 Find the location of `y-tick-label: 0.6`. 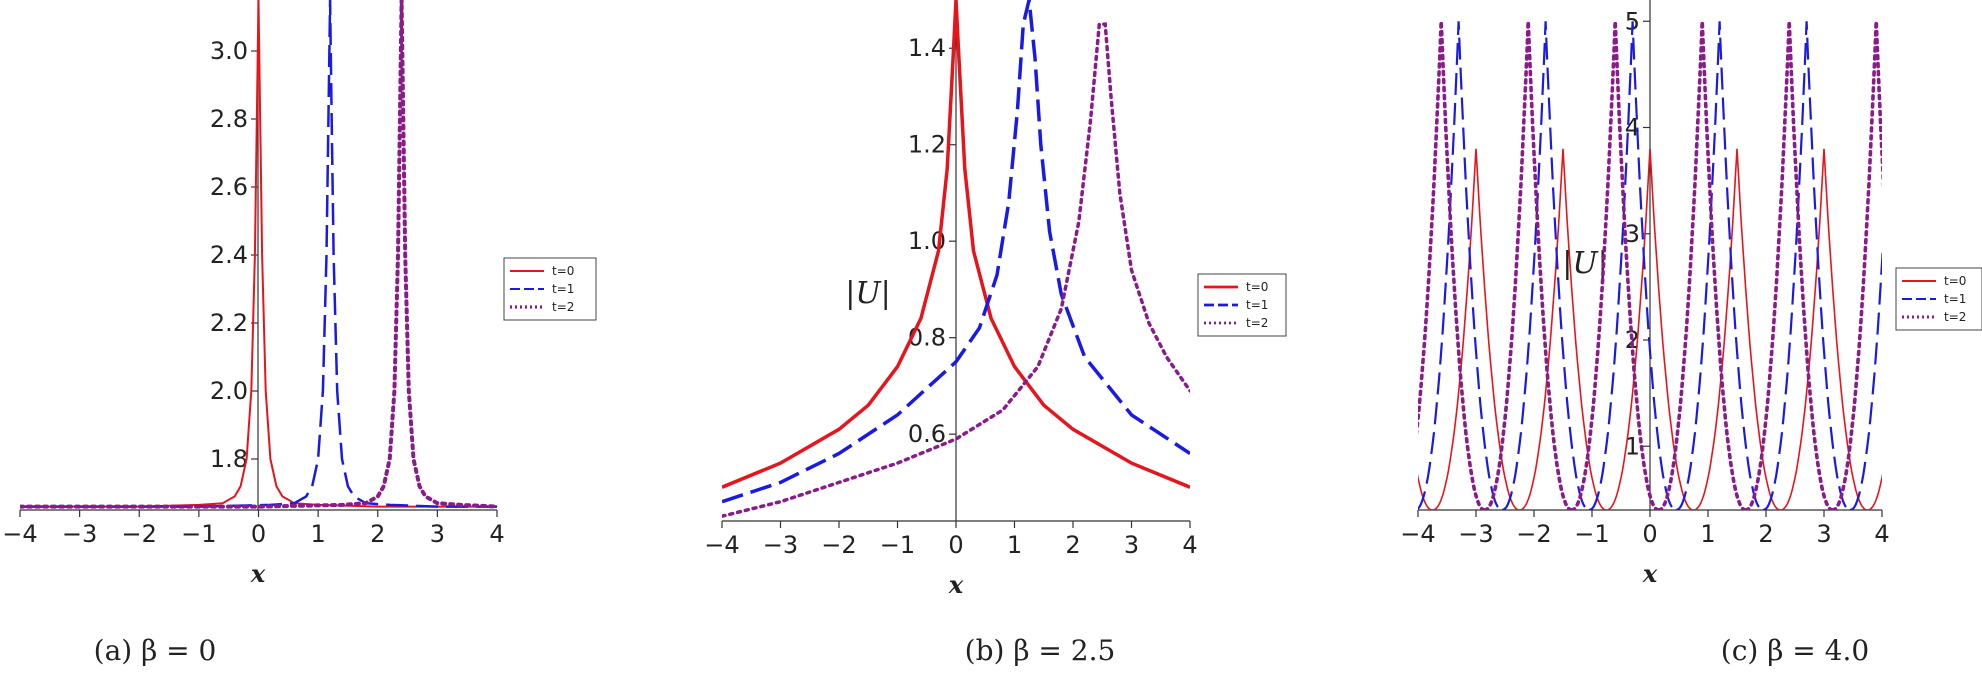

y-tick-label: 0.6 is located at coordinates (927, 434).